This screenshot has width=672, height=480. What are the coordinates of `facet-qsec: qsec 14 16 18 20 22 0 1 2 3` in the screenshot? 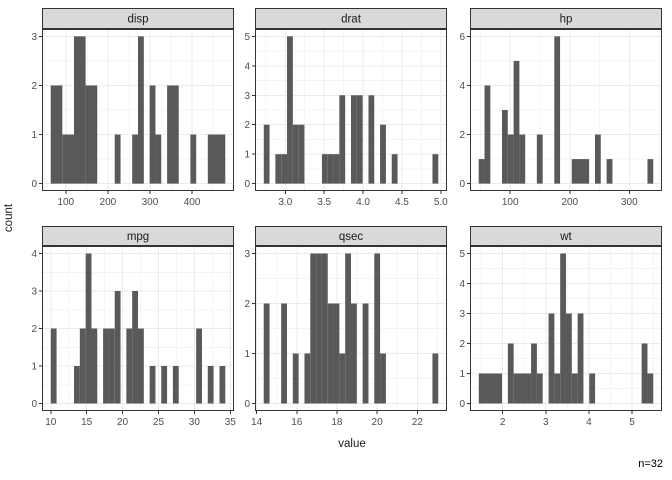 It's located at (345, 327).